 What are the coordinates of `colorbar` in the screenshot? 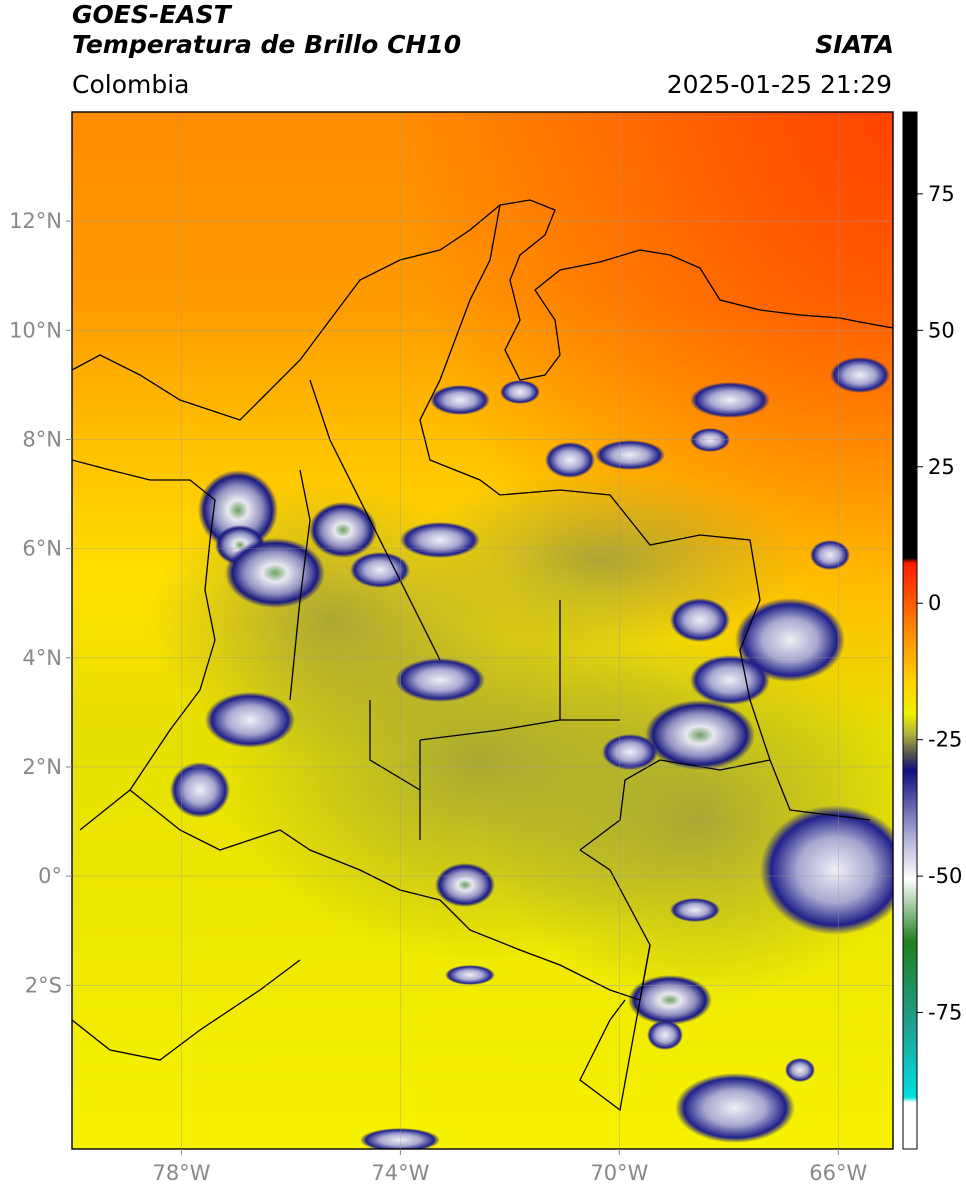 It's located at (910, 630).